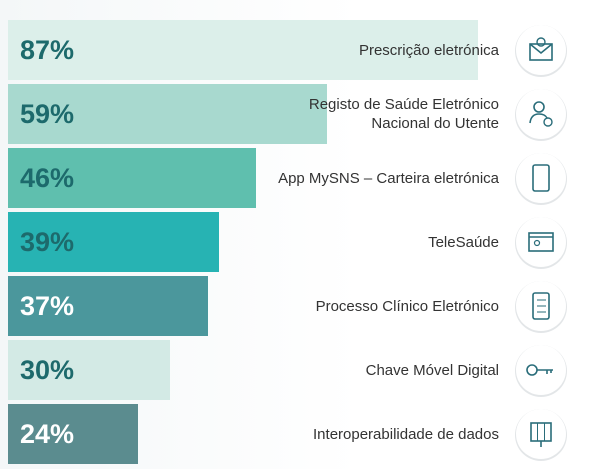 This screenshot has width=599, height=469. I want to click on row: 30% Chave Móvel Digital, so click(303, 370).